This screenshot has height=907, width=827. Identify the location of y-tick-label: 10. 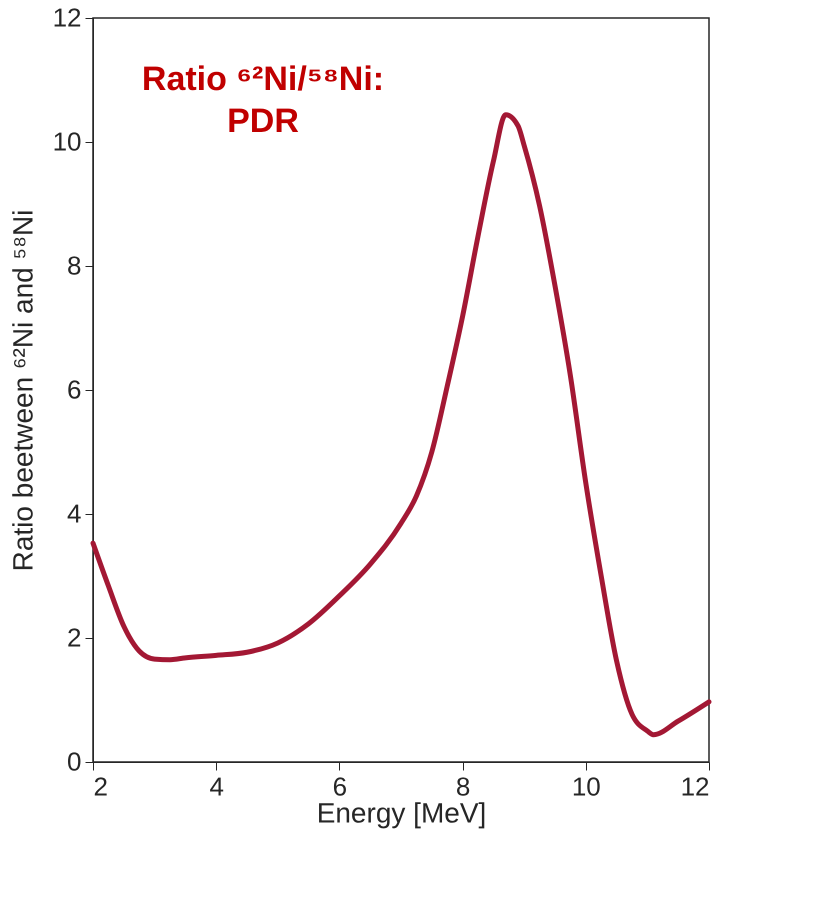
(67, 141).